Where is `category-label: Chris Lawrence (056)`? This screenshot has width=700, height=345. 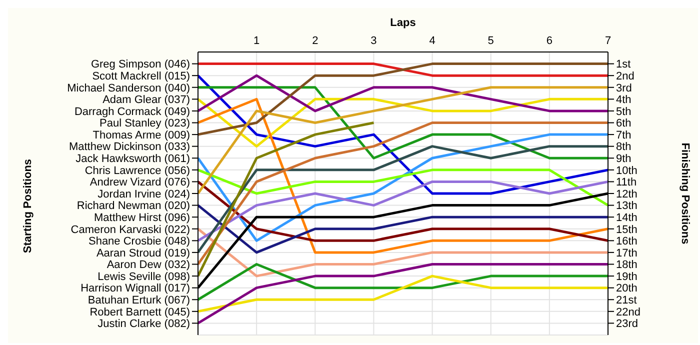 category-label: Chris Lawrence (056) is located at coordinates (137, 170).